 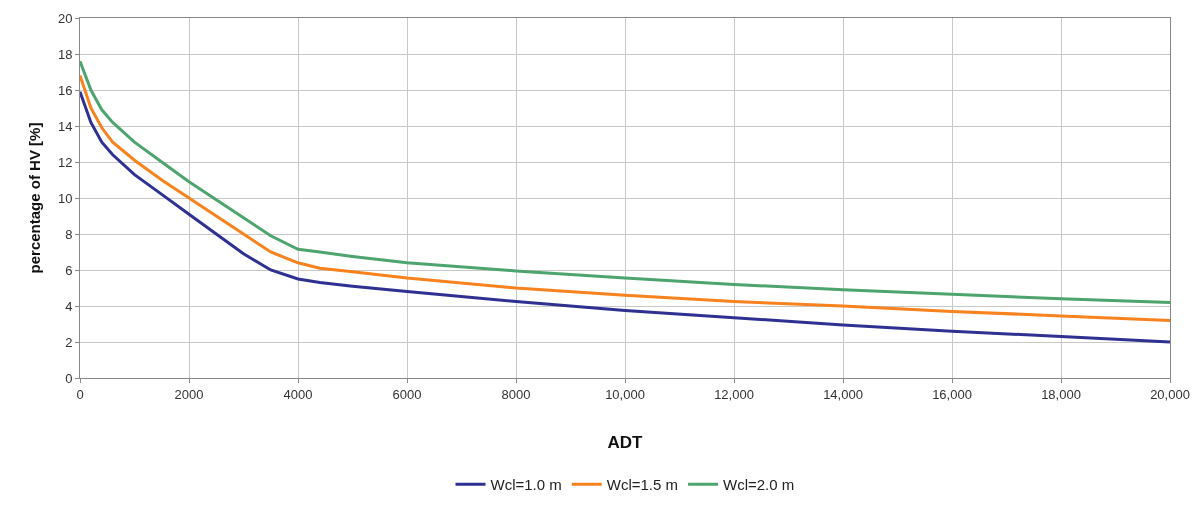 I want to click on x-tick-label: 8000, so click(x=516, y=394).